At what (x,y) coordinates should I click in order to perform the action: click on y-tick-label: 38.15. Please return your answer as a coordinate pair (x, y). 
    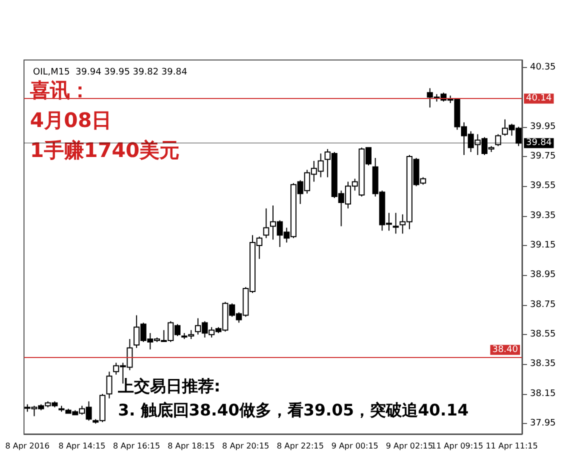
    Looking at the image, I should click on (543, 393).